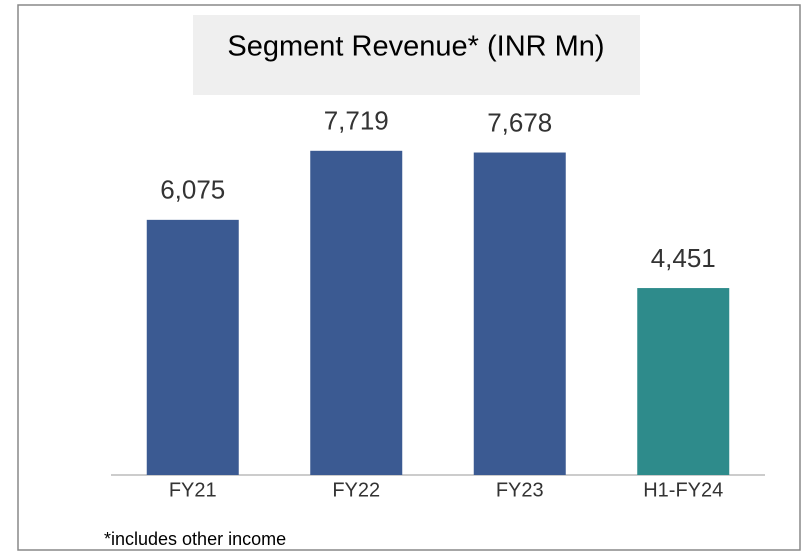 This screenshot has height=555, width=806. I want to click on x-tick-label: FY23, so click(520, 490).